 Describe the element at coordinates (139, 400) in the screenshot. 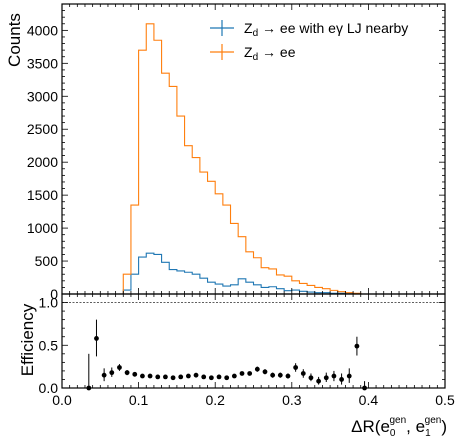

I see `x-tick-label: 0.1` at that location.